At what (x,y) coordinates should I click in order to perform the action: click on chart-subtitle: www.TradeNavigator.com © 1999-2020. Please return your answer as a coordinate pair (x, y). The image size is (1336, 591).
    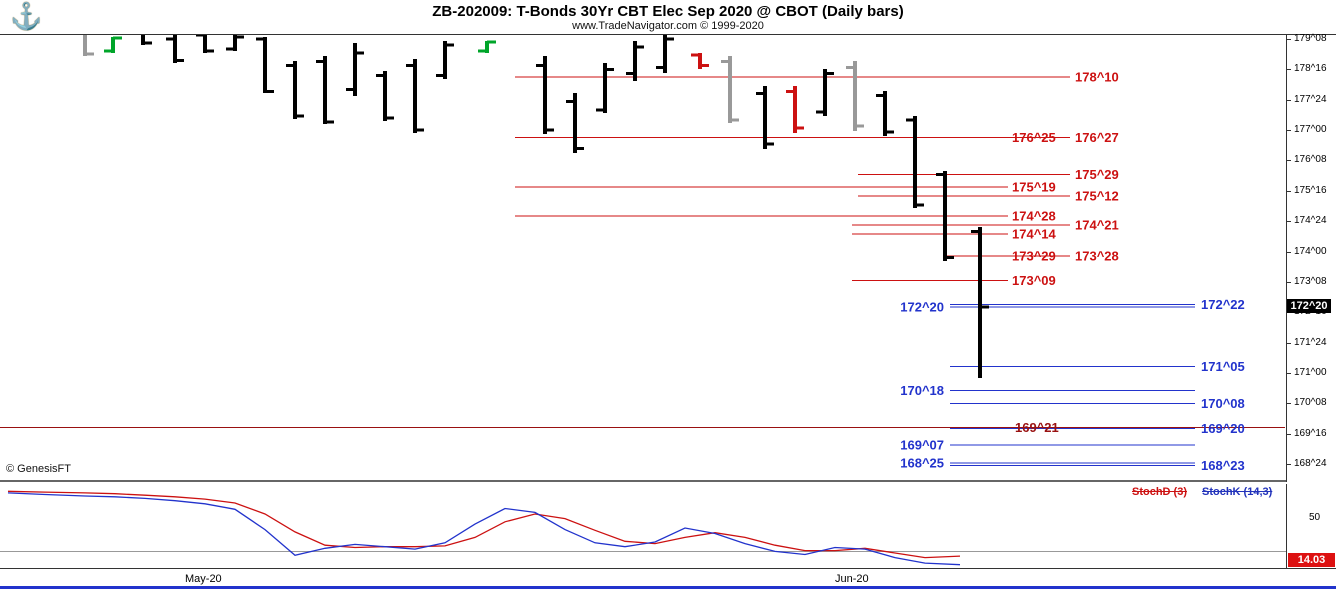
    Looking at the image, I should click on (668, 26).